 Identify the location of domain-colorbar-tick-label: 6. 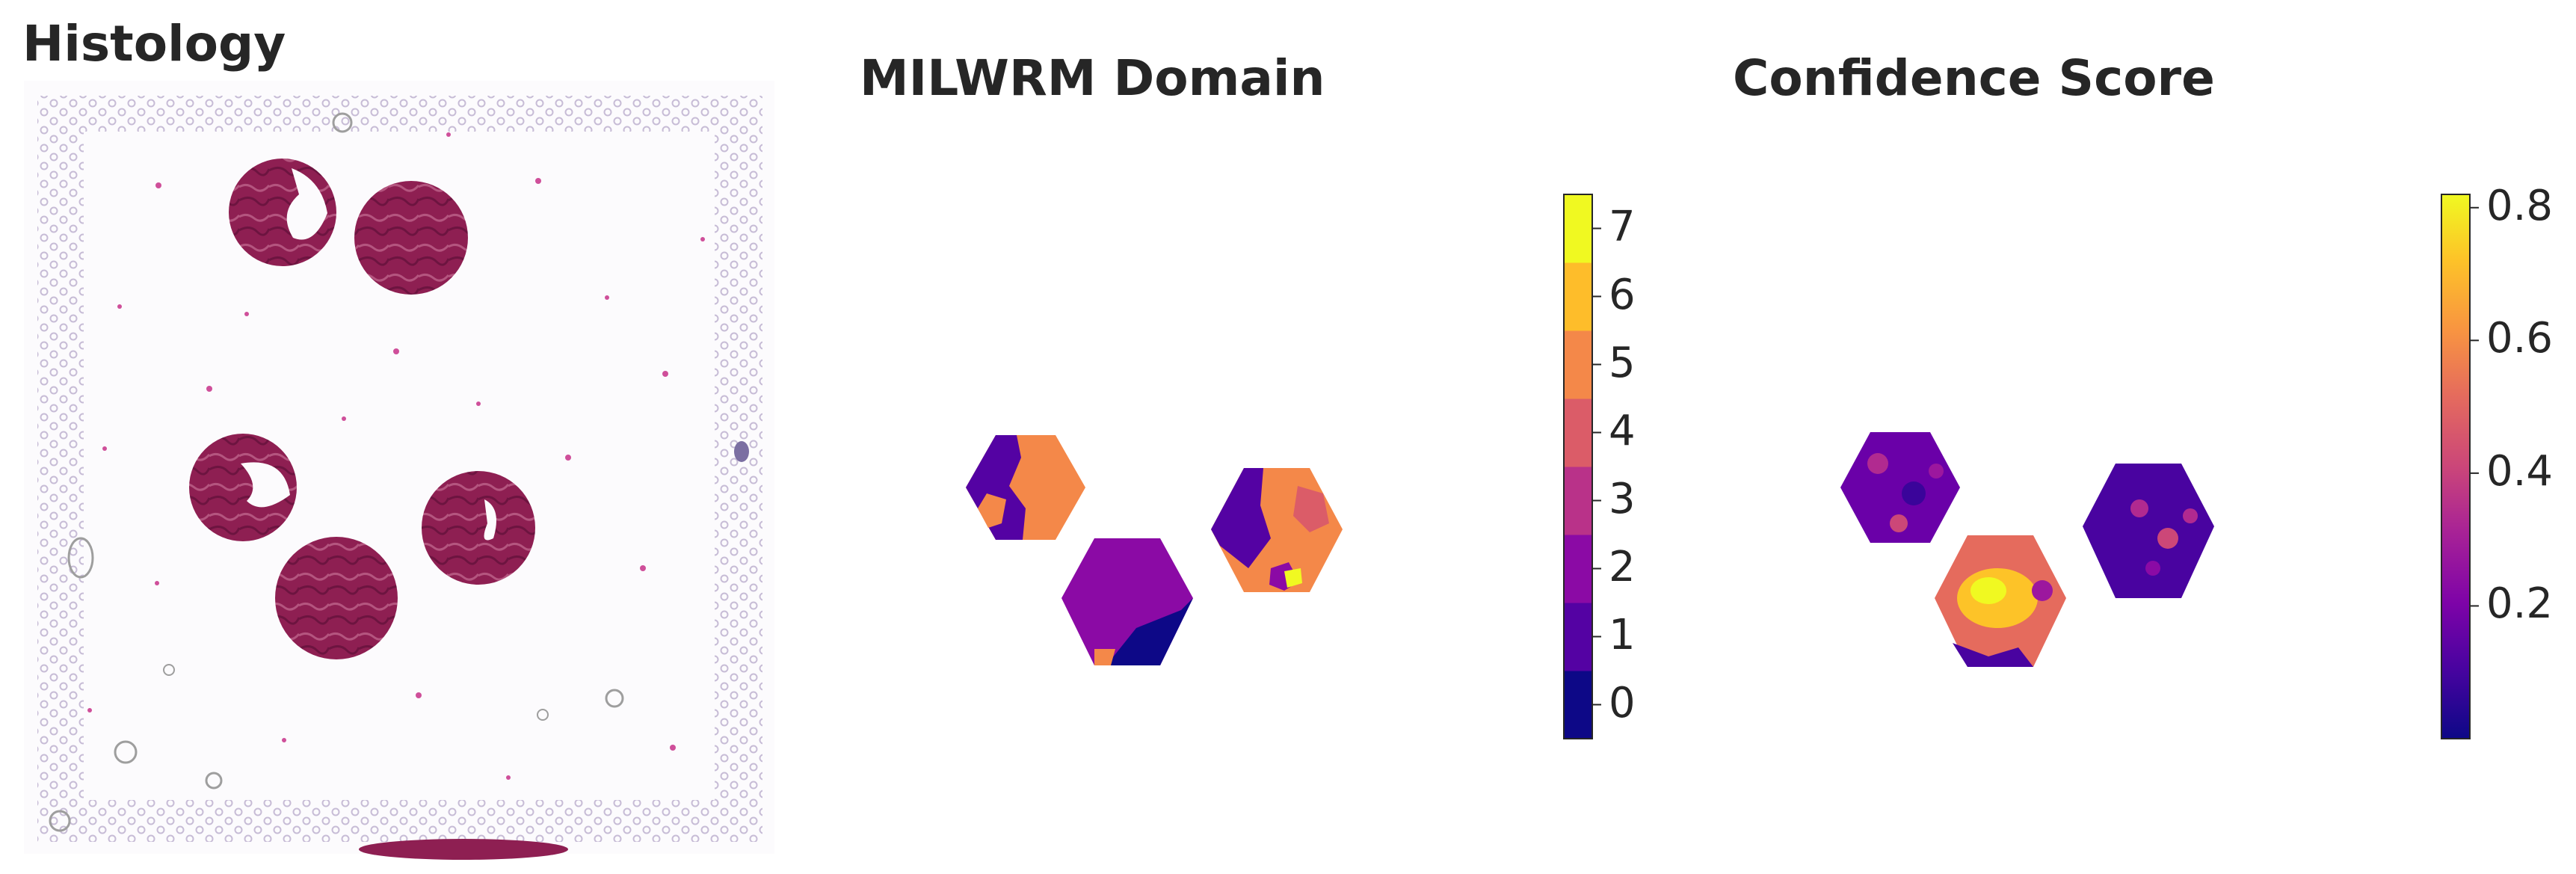
(1622, 294).